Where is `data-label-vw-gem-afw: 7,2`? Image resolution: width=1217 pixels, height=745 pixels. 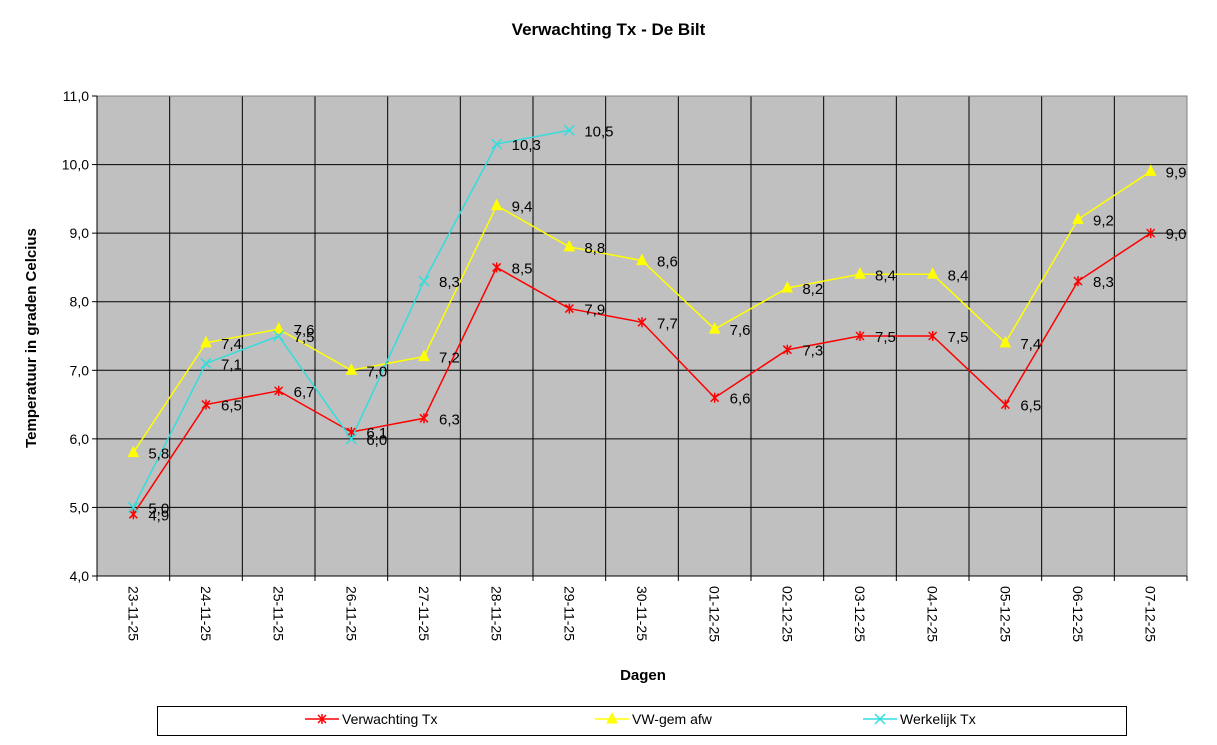 data-label-vw-gem-afw: 7,2 is located at coordinates (449, 358).